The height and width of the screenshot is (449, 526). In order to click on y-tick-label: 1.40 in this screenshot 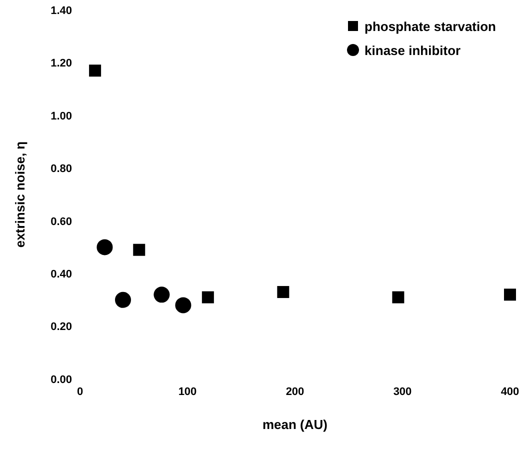, I will do `click(61, 10)`.